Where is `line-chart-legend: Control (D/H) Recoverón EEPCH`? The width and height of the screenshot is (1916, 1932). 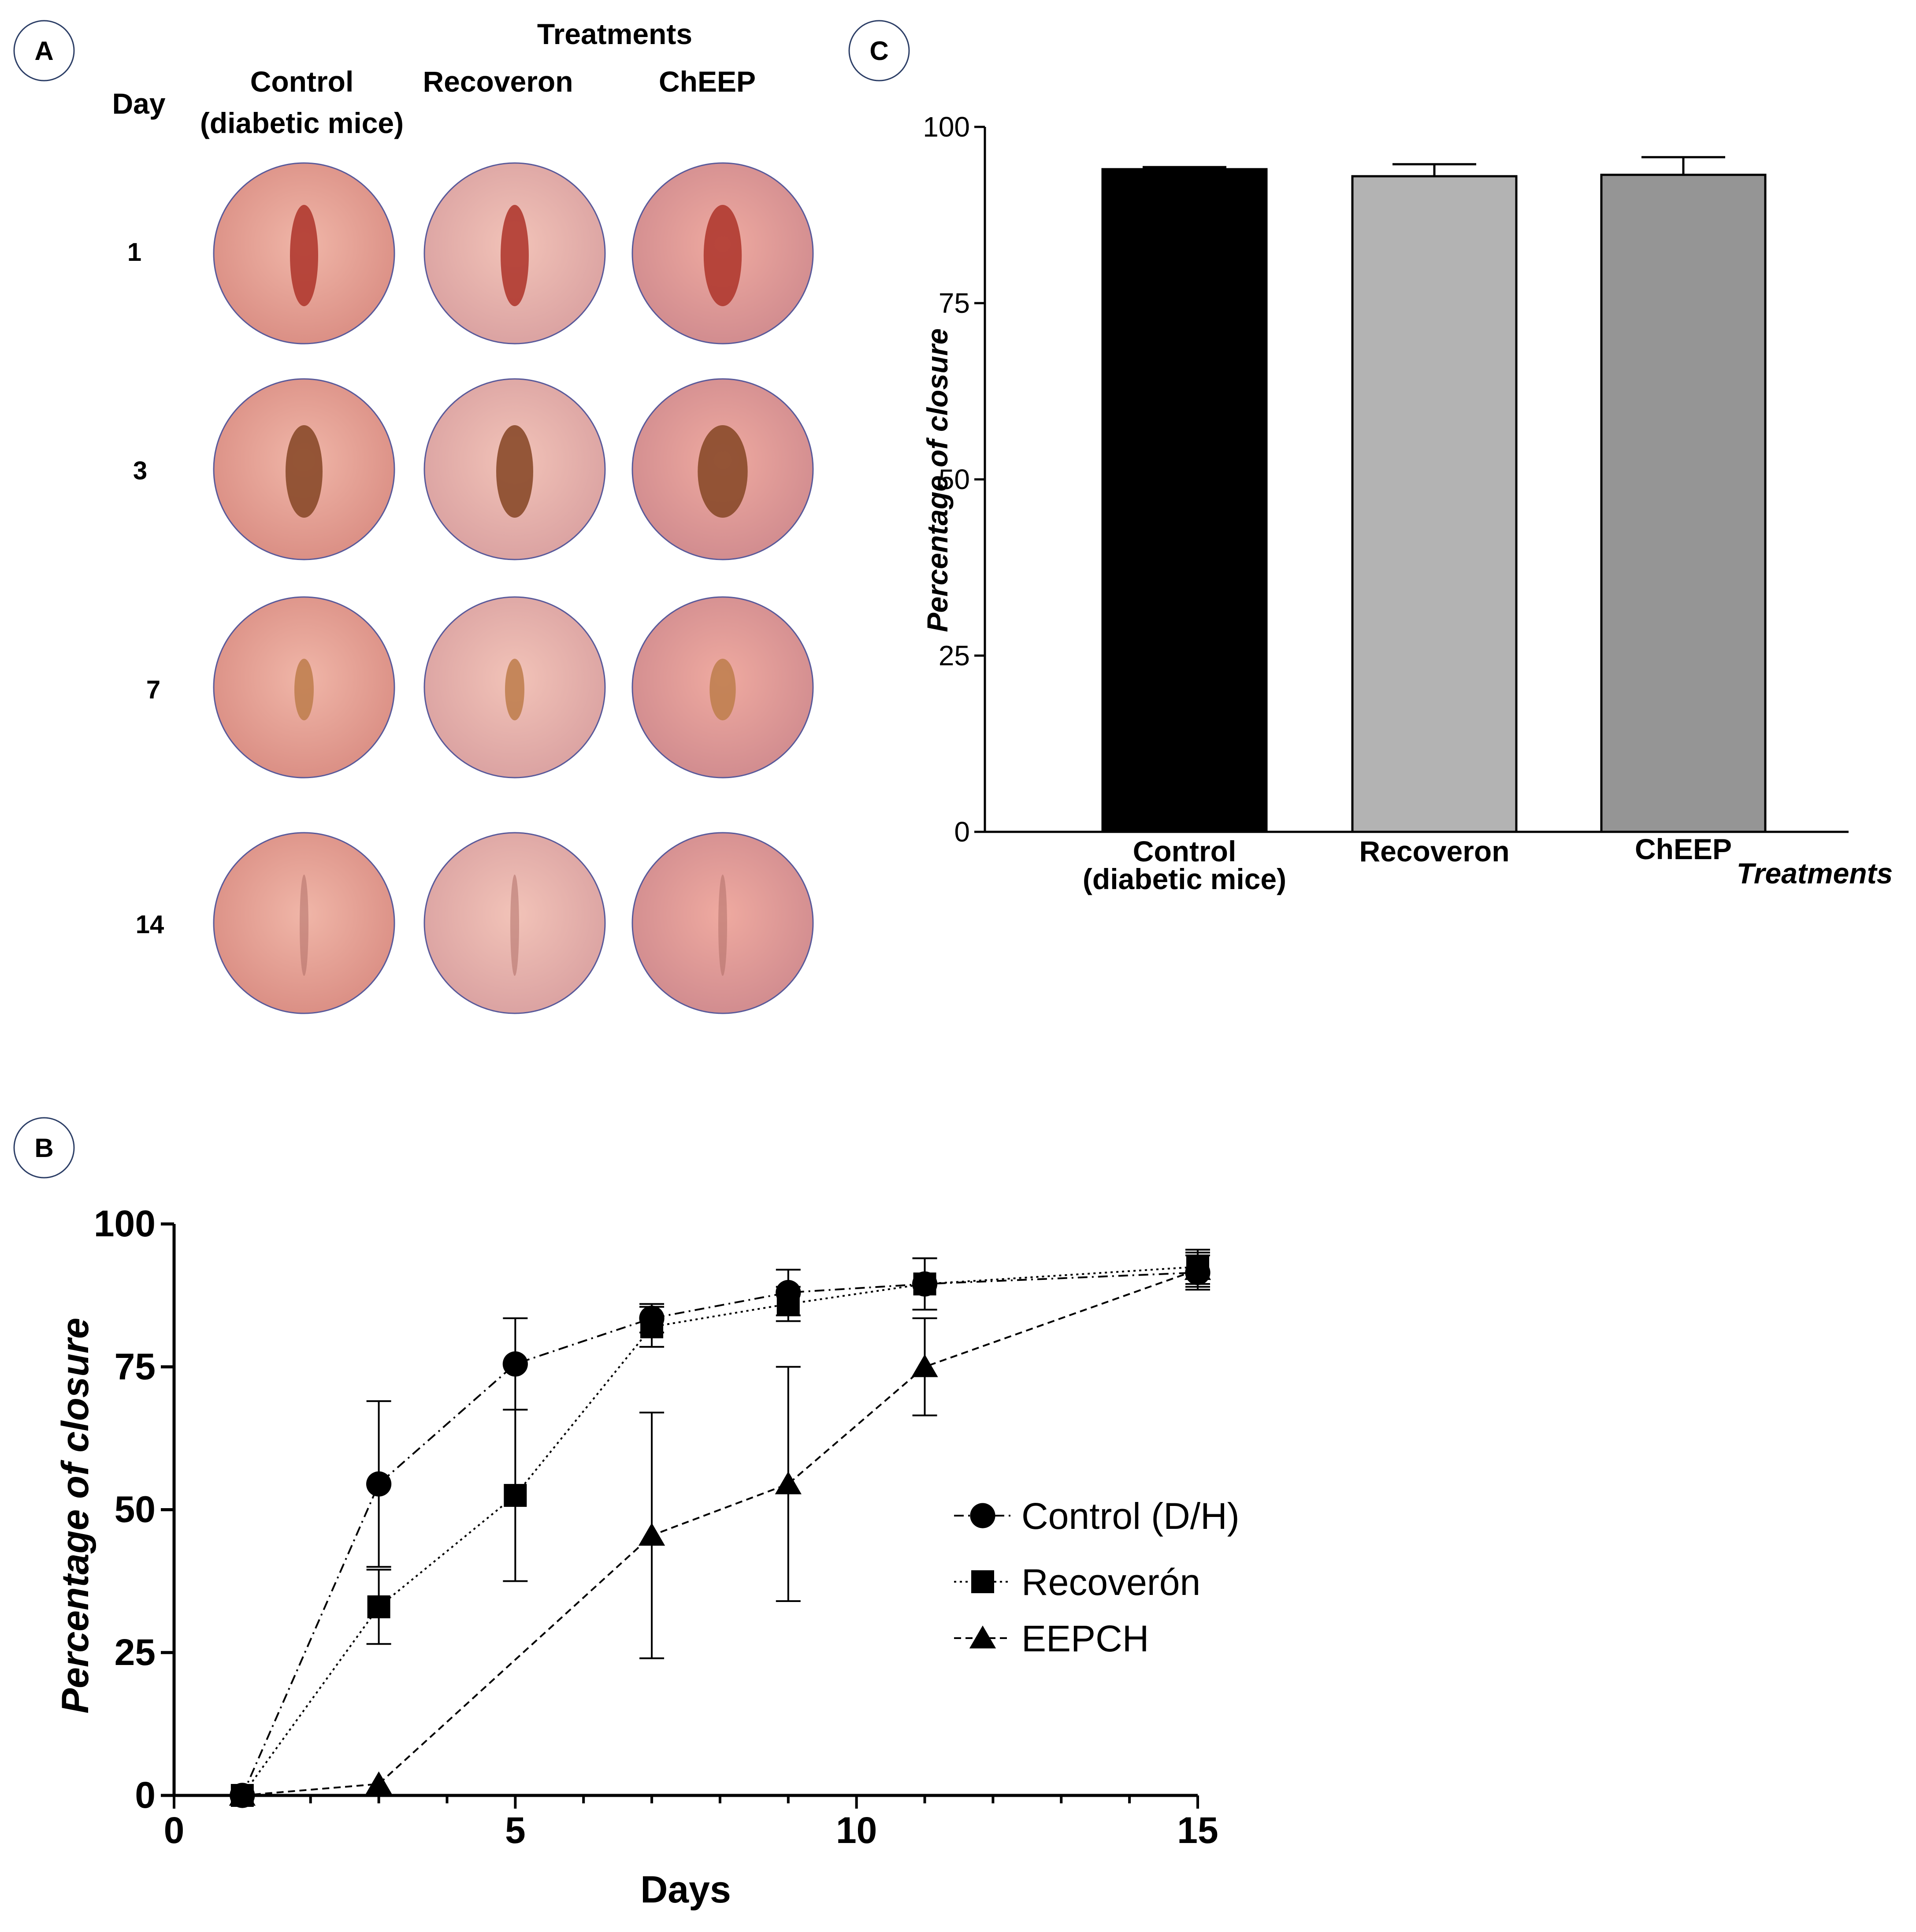 line-chart-legend: Control (D/H) Recoverón EEPCH is located at coordinates (1097, 1577).